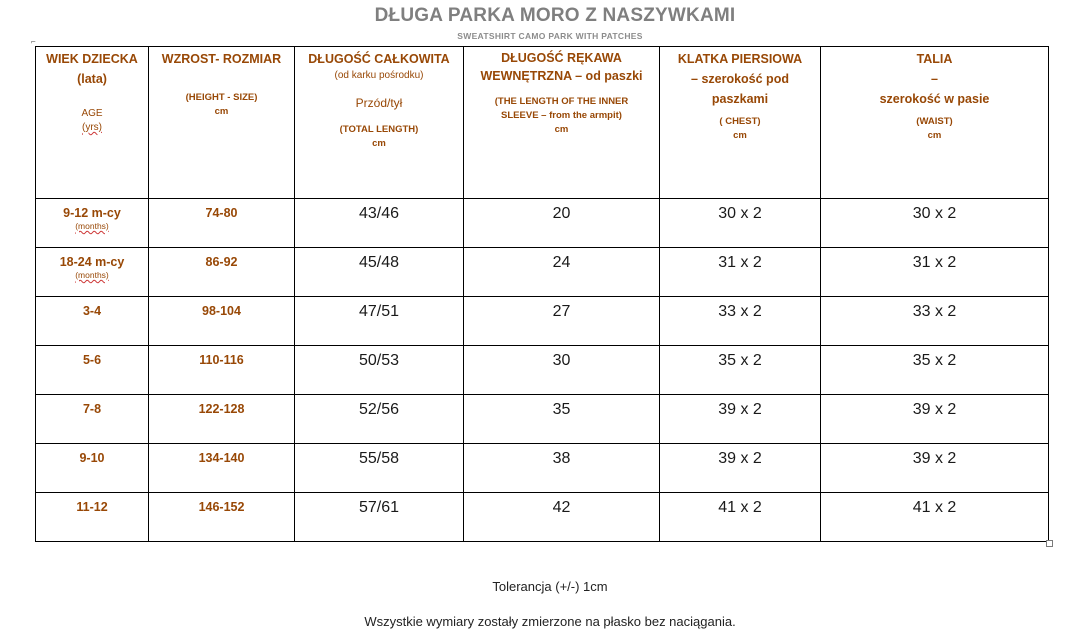 This screenshot has width=1090, height=641. I want to click on cell-sleeve: 42, so click(561, 517).